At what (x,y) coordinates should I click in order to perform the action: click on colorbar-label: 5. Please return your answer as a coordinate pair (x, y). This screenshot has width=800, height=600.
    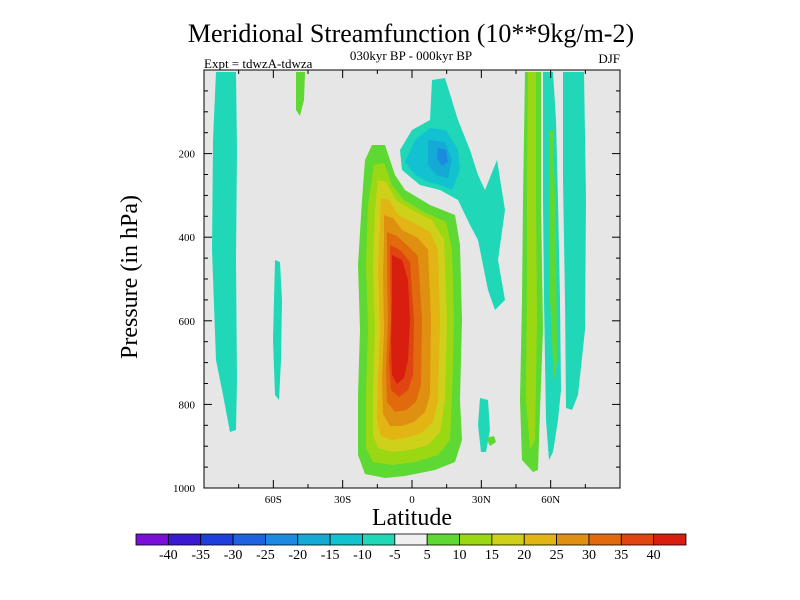
    Looking at the image, I should click on (427, 555).